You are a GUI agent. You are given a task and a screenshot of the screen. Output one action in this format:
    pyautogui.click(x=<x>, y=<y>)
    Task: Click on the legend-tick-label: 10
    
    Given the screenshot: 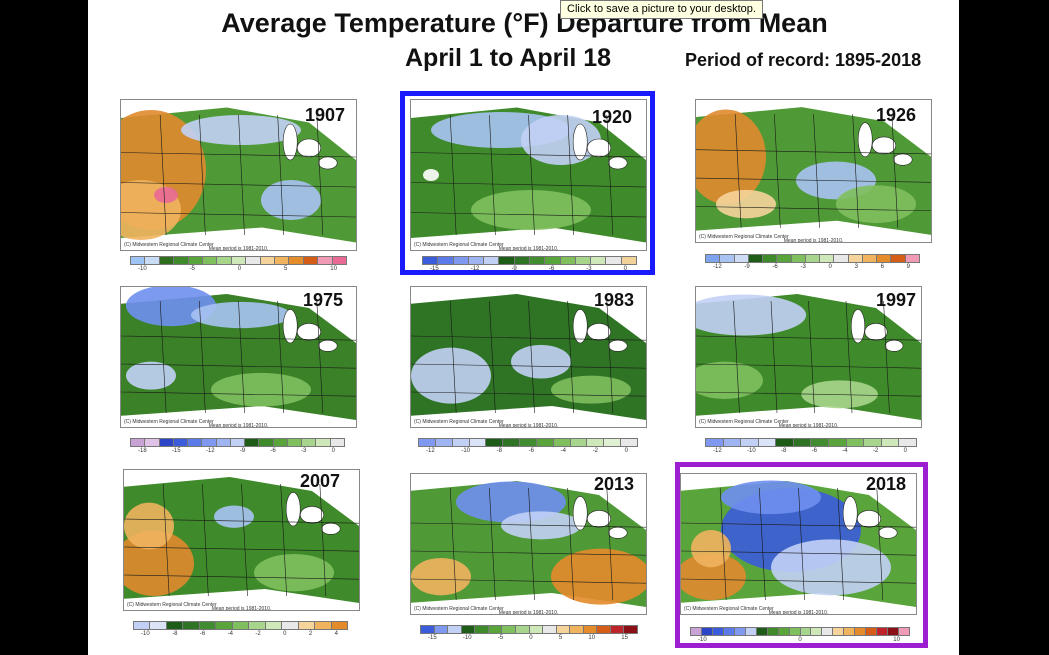 What is the action you would take?
    pyautogui.click(x=333, y=269)
    